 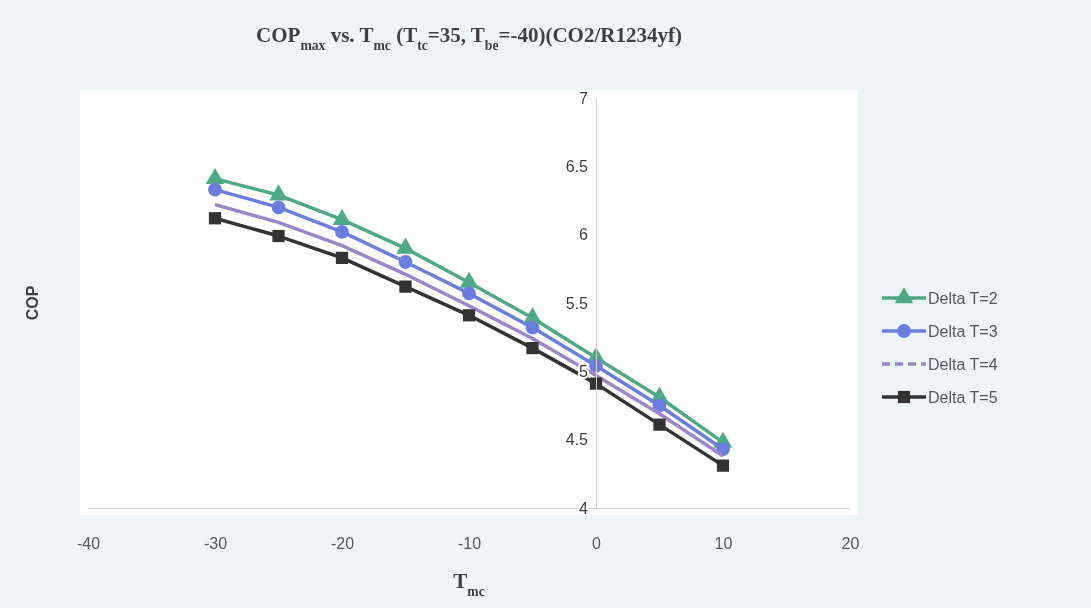 What do you see at coordinates (469, 544) in the screenshot?
I see `x-tick-label: -10` at bounding box center [469, 544].